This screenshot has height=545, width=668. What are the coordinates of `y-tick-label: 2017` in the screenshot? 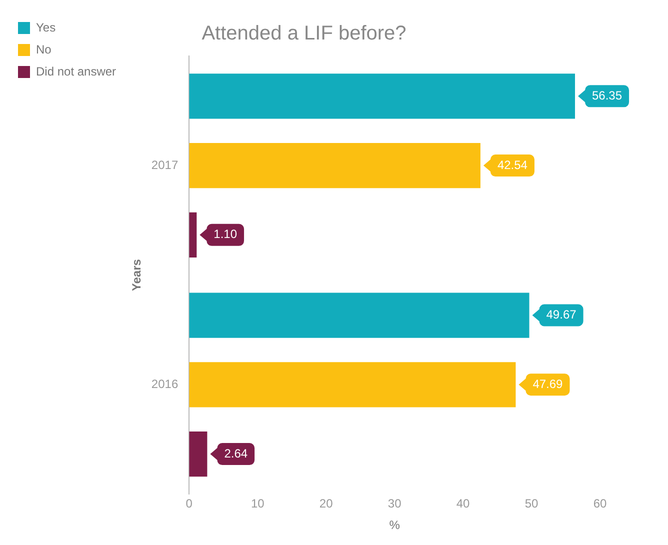 It's located at (164, 165).